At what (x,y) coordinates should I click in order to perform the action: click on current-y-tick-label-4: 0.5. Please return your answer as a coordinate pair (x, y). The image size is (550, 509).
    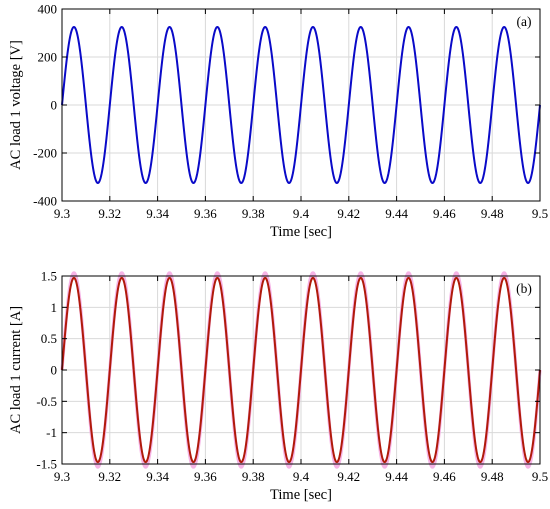
    Looking at the image, I should click on (49, 338).